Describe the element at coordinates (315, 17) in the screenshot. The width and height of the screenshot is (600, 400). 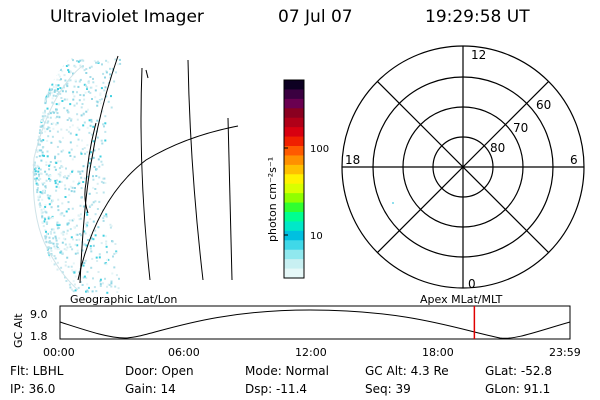
I see `observation-date: 07 Jul 07` at that location.